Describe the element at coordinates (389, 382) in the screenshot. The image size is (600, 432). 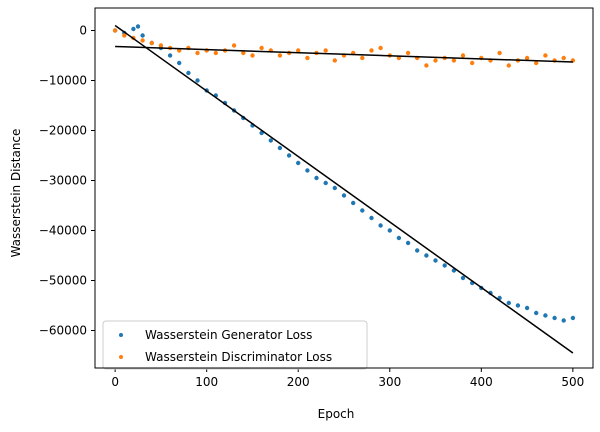
I see `x-tick-label: 300` at that location.